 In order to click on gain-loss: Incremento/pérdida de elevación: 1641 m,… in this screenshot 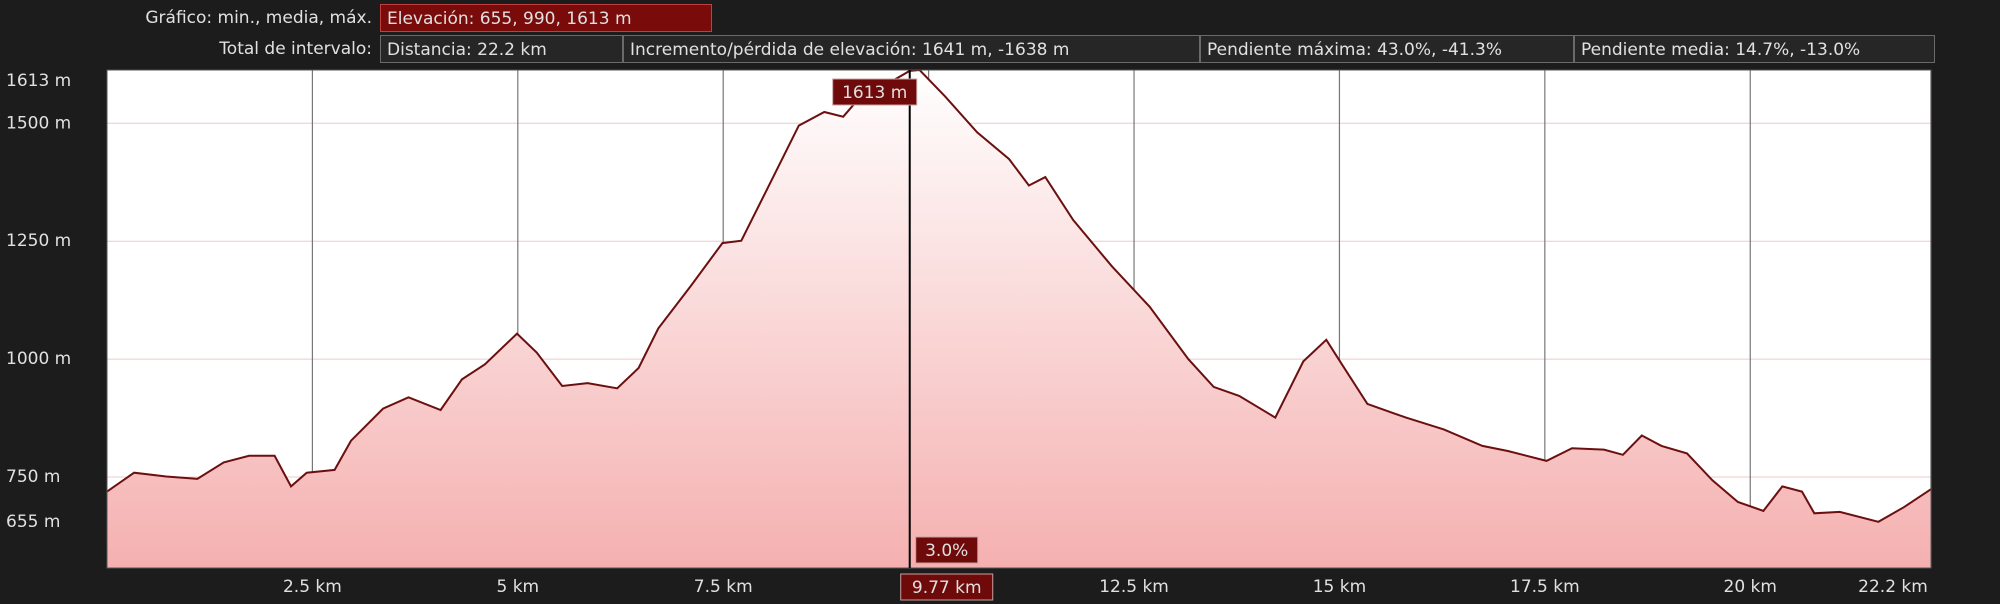, I will do `click(911, 49)`.